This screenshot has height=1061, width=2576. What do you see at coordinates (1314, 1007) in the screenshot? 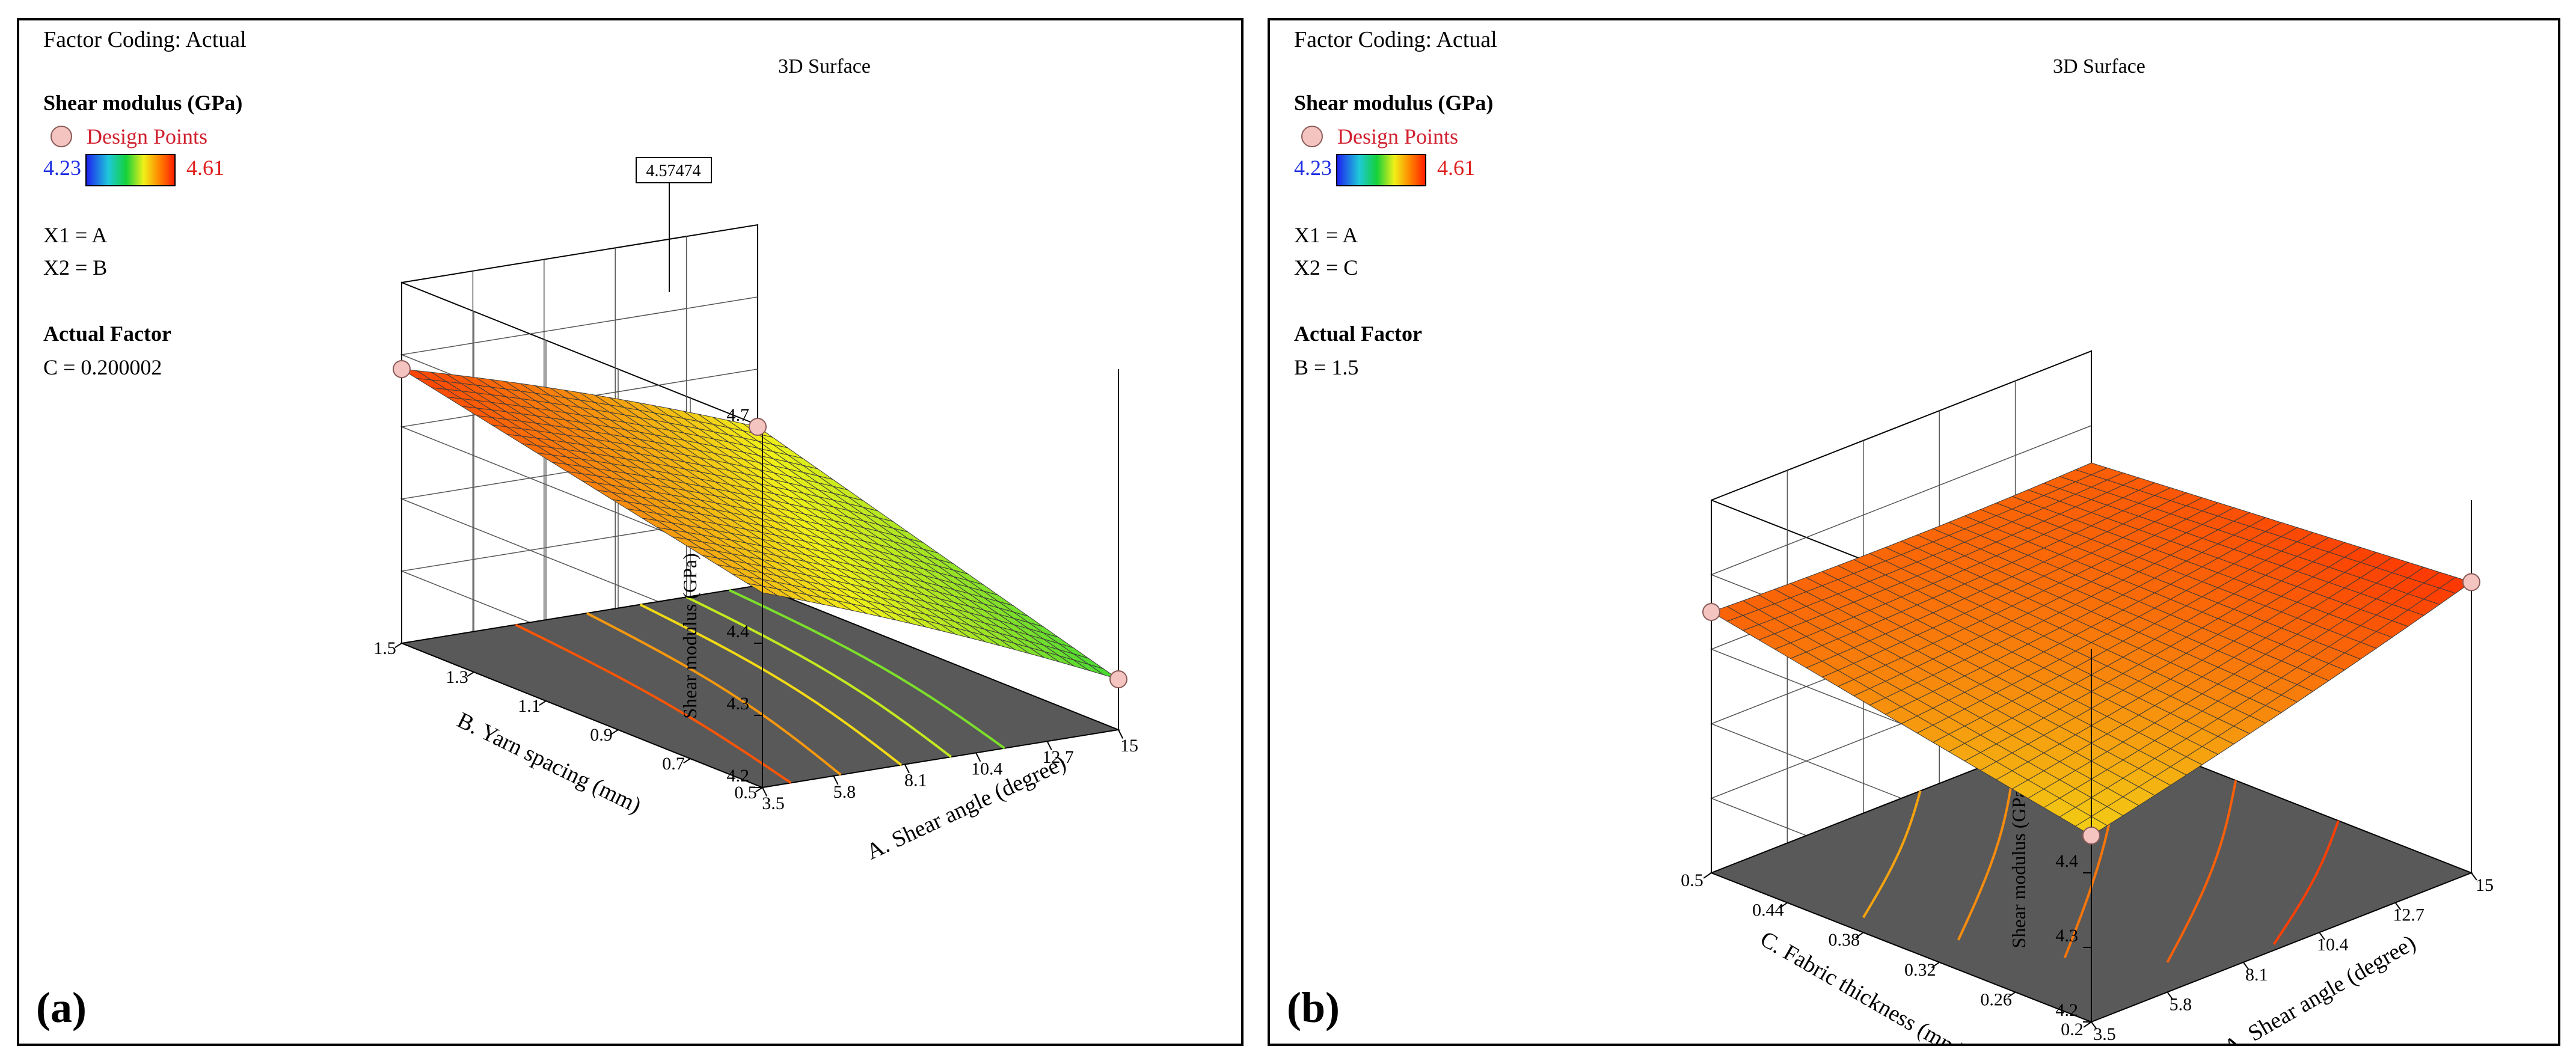
I see `panel-label-b: (b)` at bounding box center [1314, 1007].